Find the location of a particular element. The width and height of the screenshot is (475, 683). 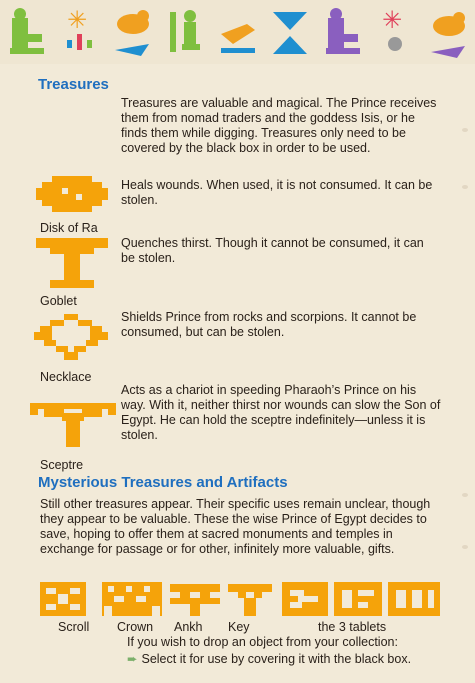

scroll-icon is located at coordinates (63, 599).